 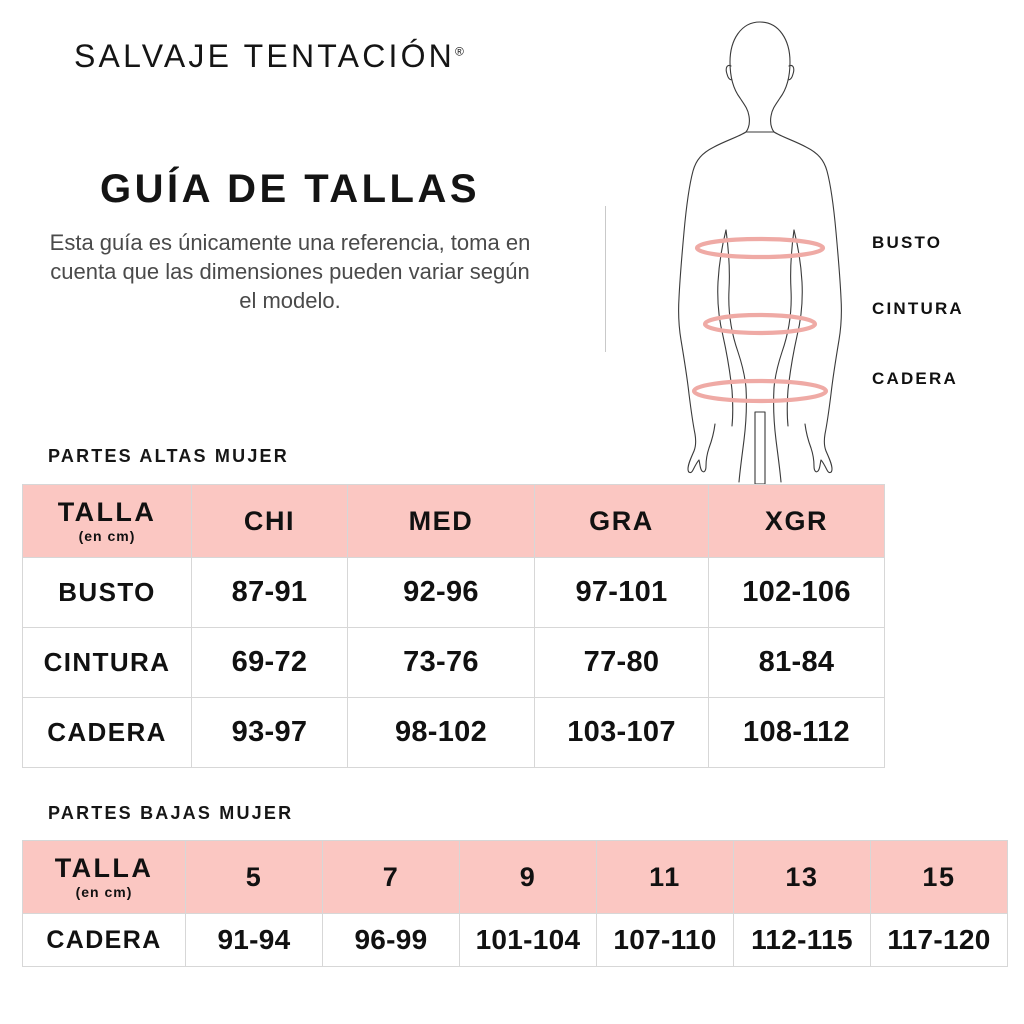 I want to click on table-row: CADERA 93-97 98-102 103-107 108-112, so click(x=453, y=732).